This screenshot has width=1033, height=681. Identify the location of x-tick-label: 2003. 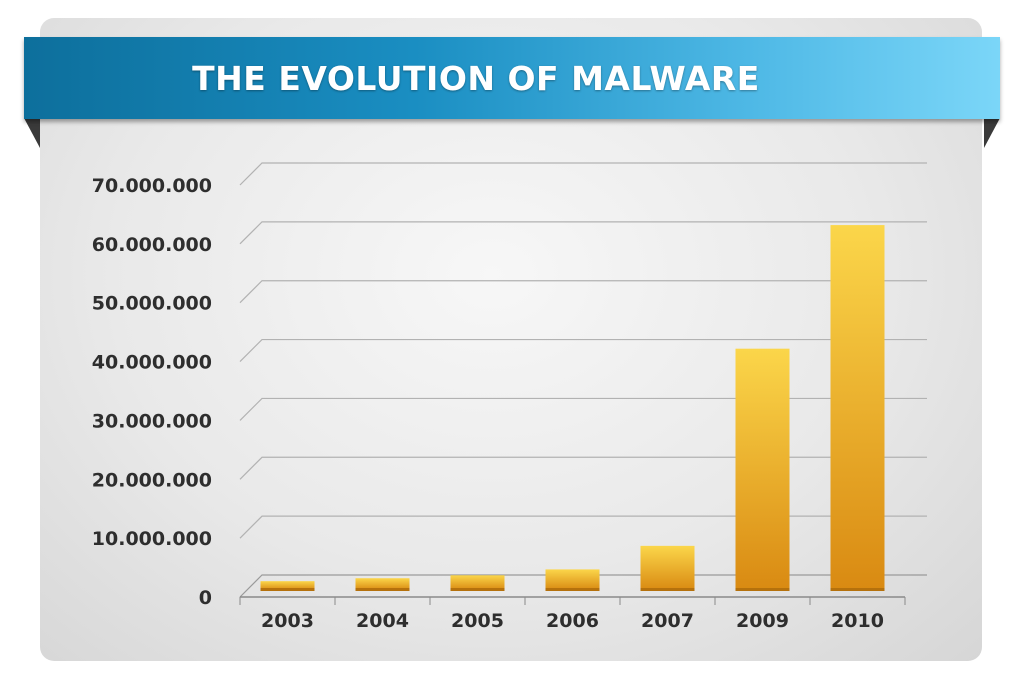
(287, 621).